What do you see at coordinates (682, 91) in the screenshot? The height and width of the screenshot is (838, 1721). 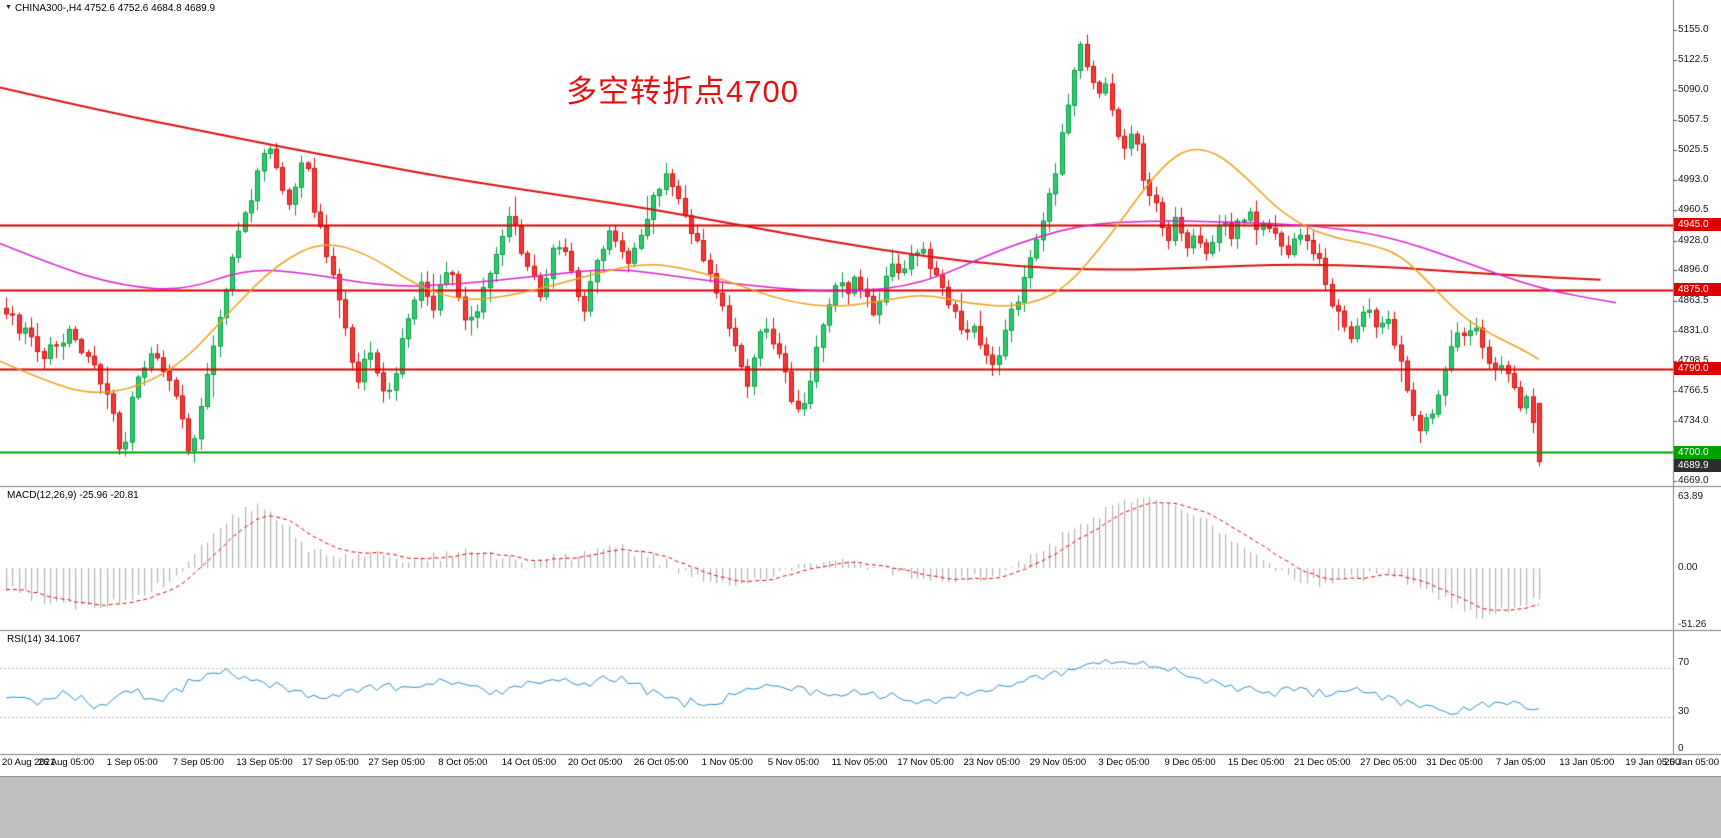 I see `chart-annotation: 多空转折点4700` at bounding box center [682, 91].